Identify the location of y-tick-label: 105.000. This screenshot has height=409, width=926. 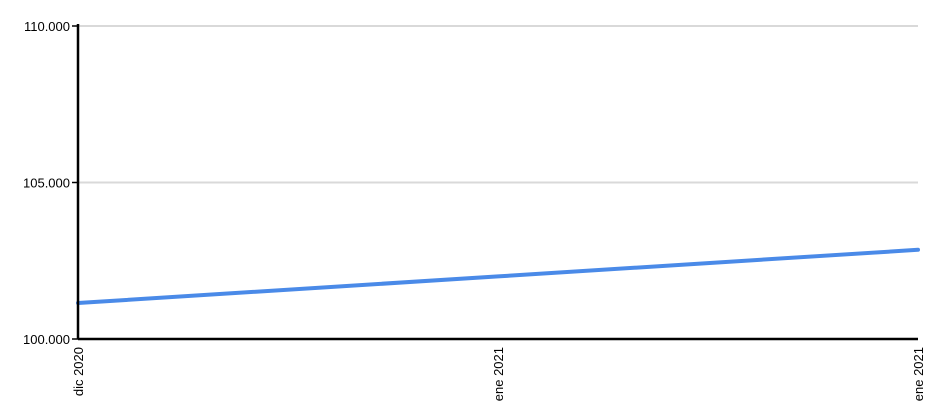
(46, 183).